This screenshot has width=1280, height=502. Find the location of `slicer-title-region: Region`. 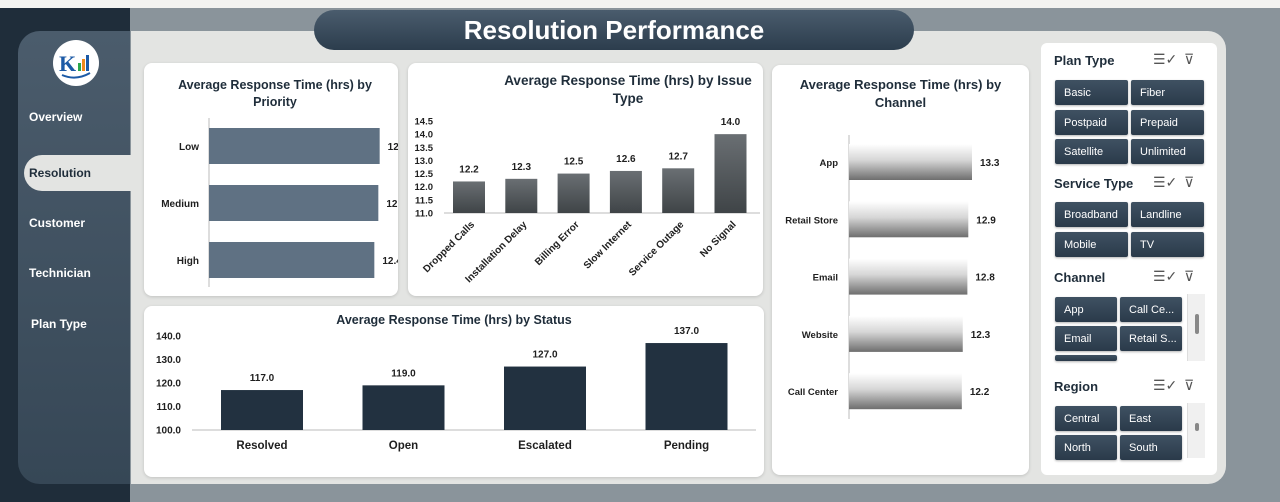

slicer-title-region: Region is located at coordinates (1076, 386).